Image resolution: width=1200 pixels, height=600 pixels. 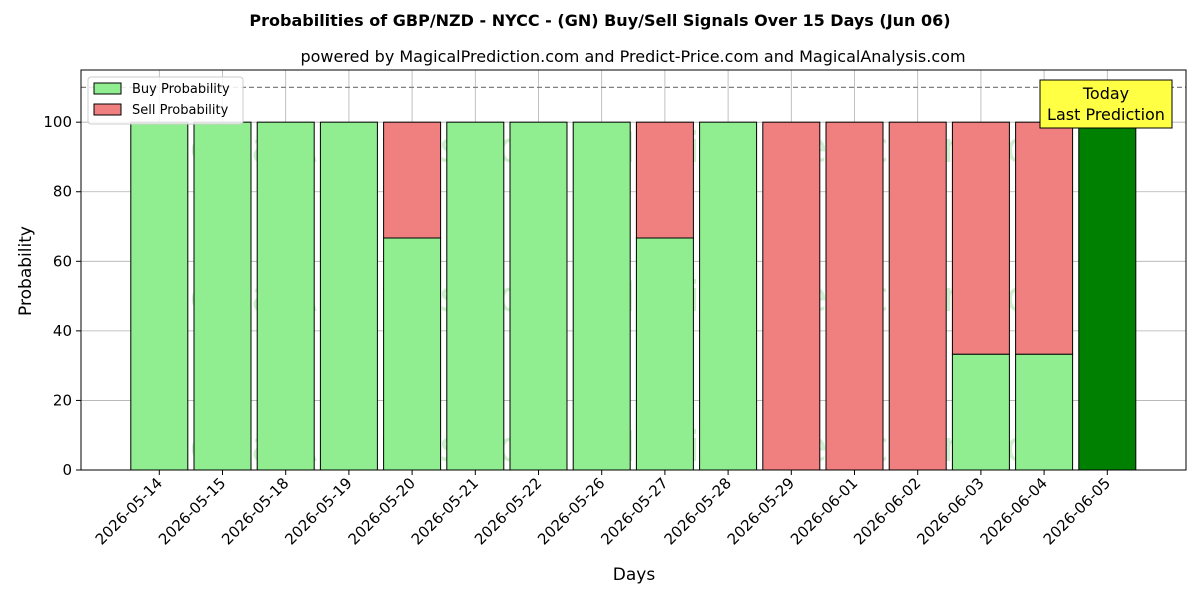 I want to click on x-tick-label: 2026-06-03, so click(x=950, y=511).